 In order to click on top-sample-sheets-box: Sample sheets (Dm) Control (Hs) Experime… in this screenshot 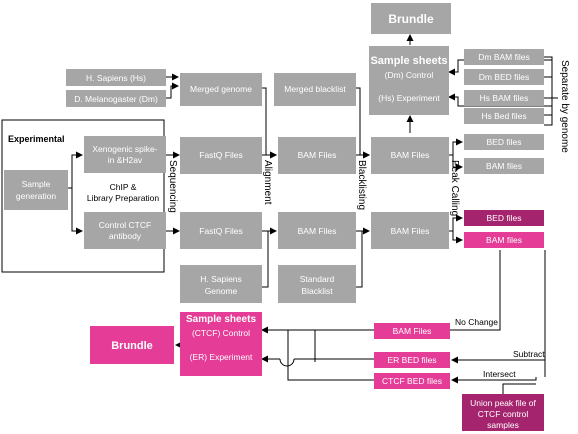, I will do `click(409, 80)`.